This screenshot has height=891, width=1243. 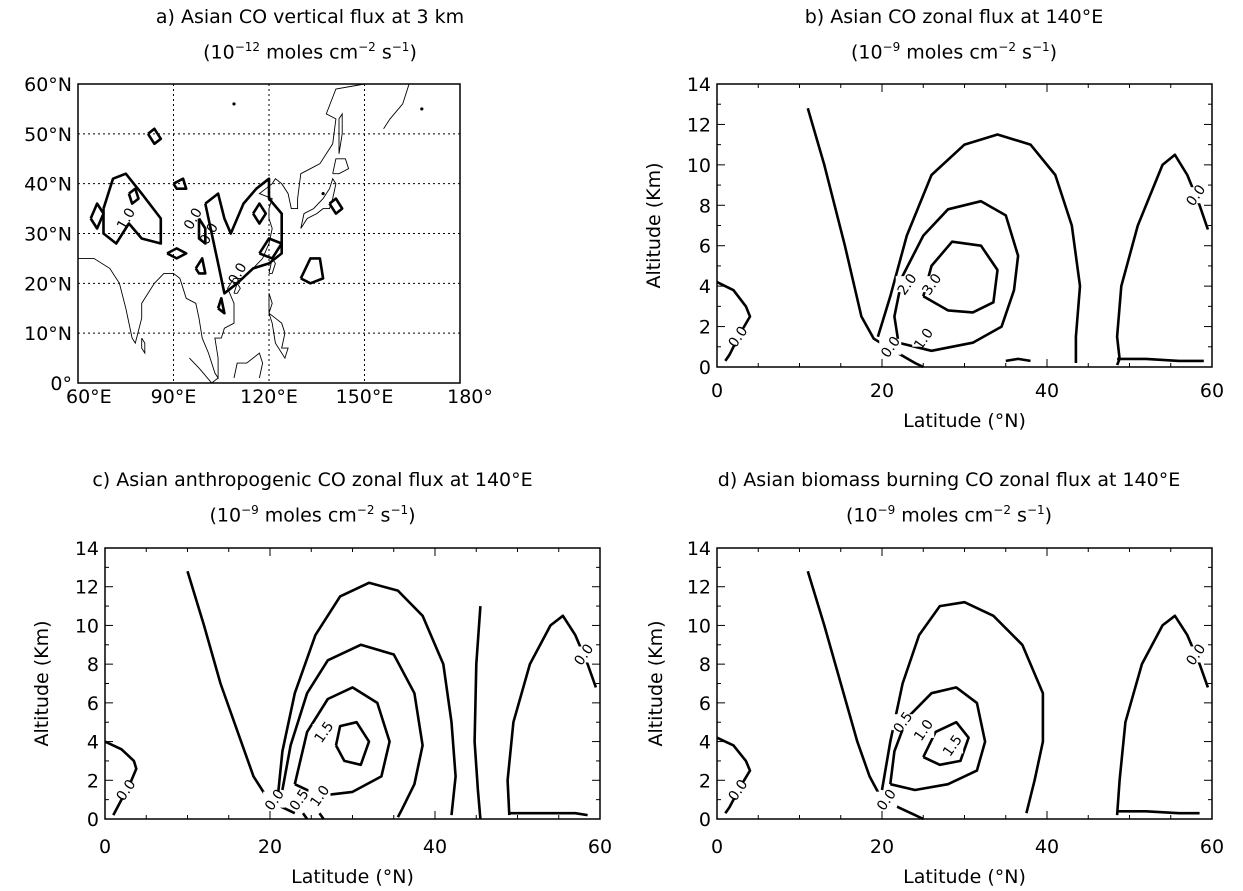 What do you see at coordinates (310, 52) in the screenshot?
I see `panel-a-units: (10−12 moles cm−2 s−1)` at bounding box center [310, 52].